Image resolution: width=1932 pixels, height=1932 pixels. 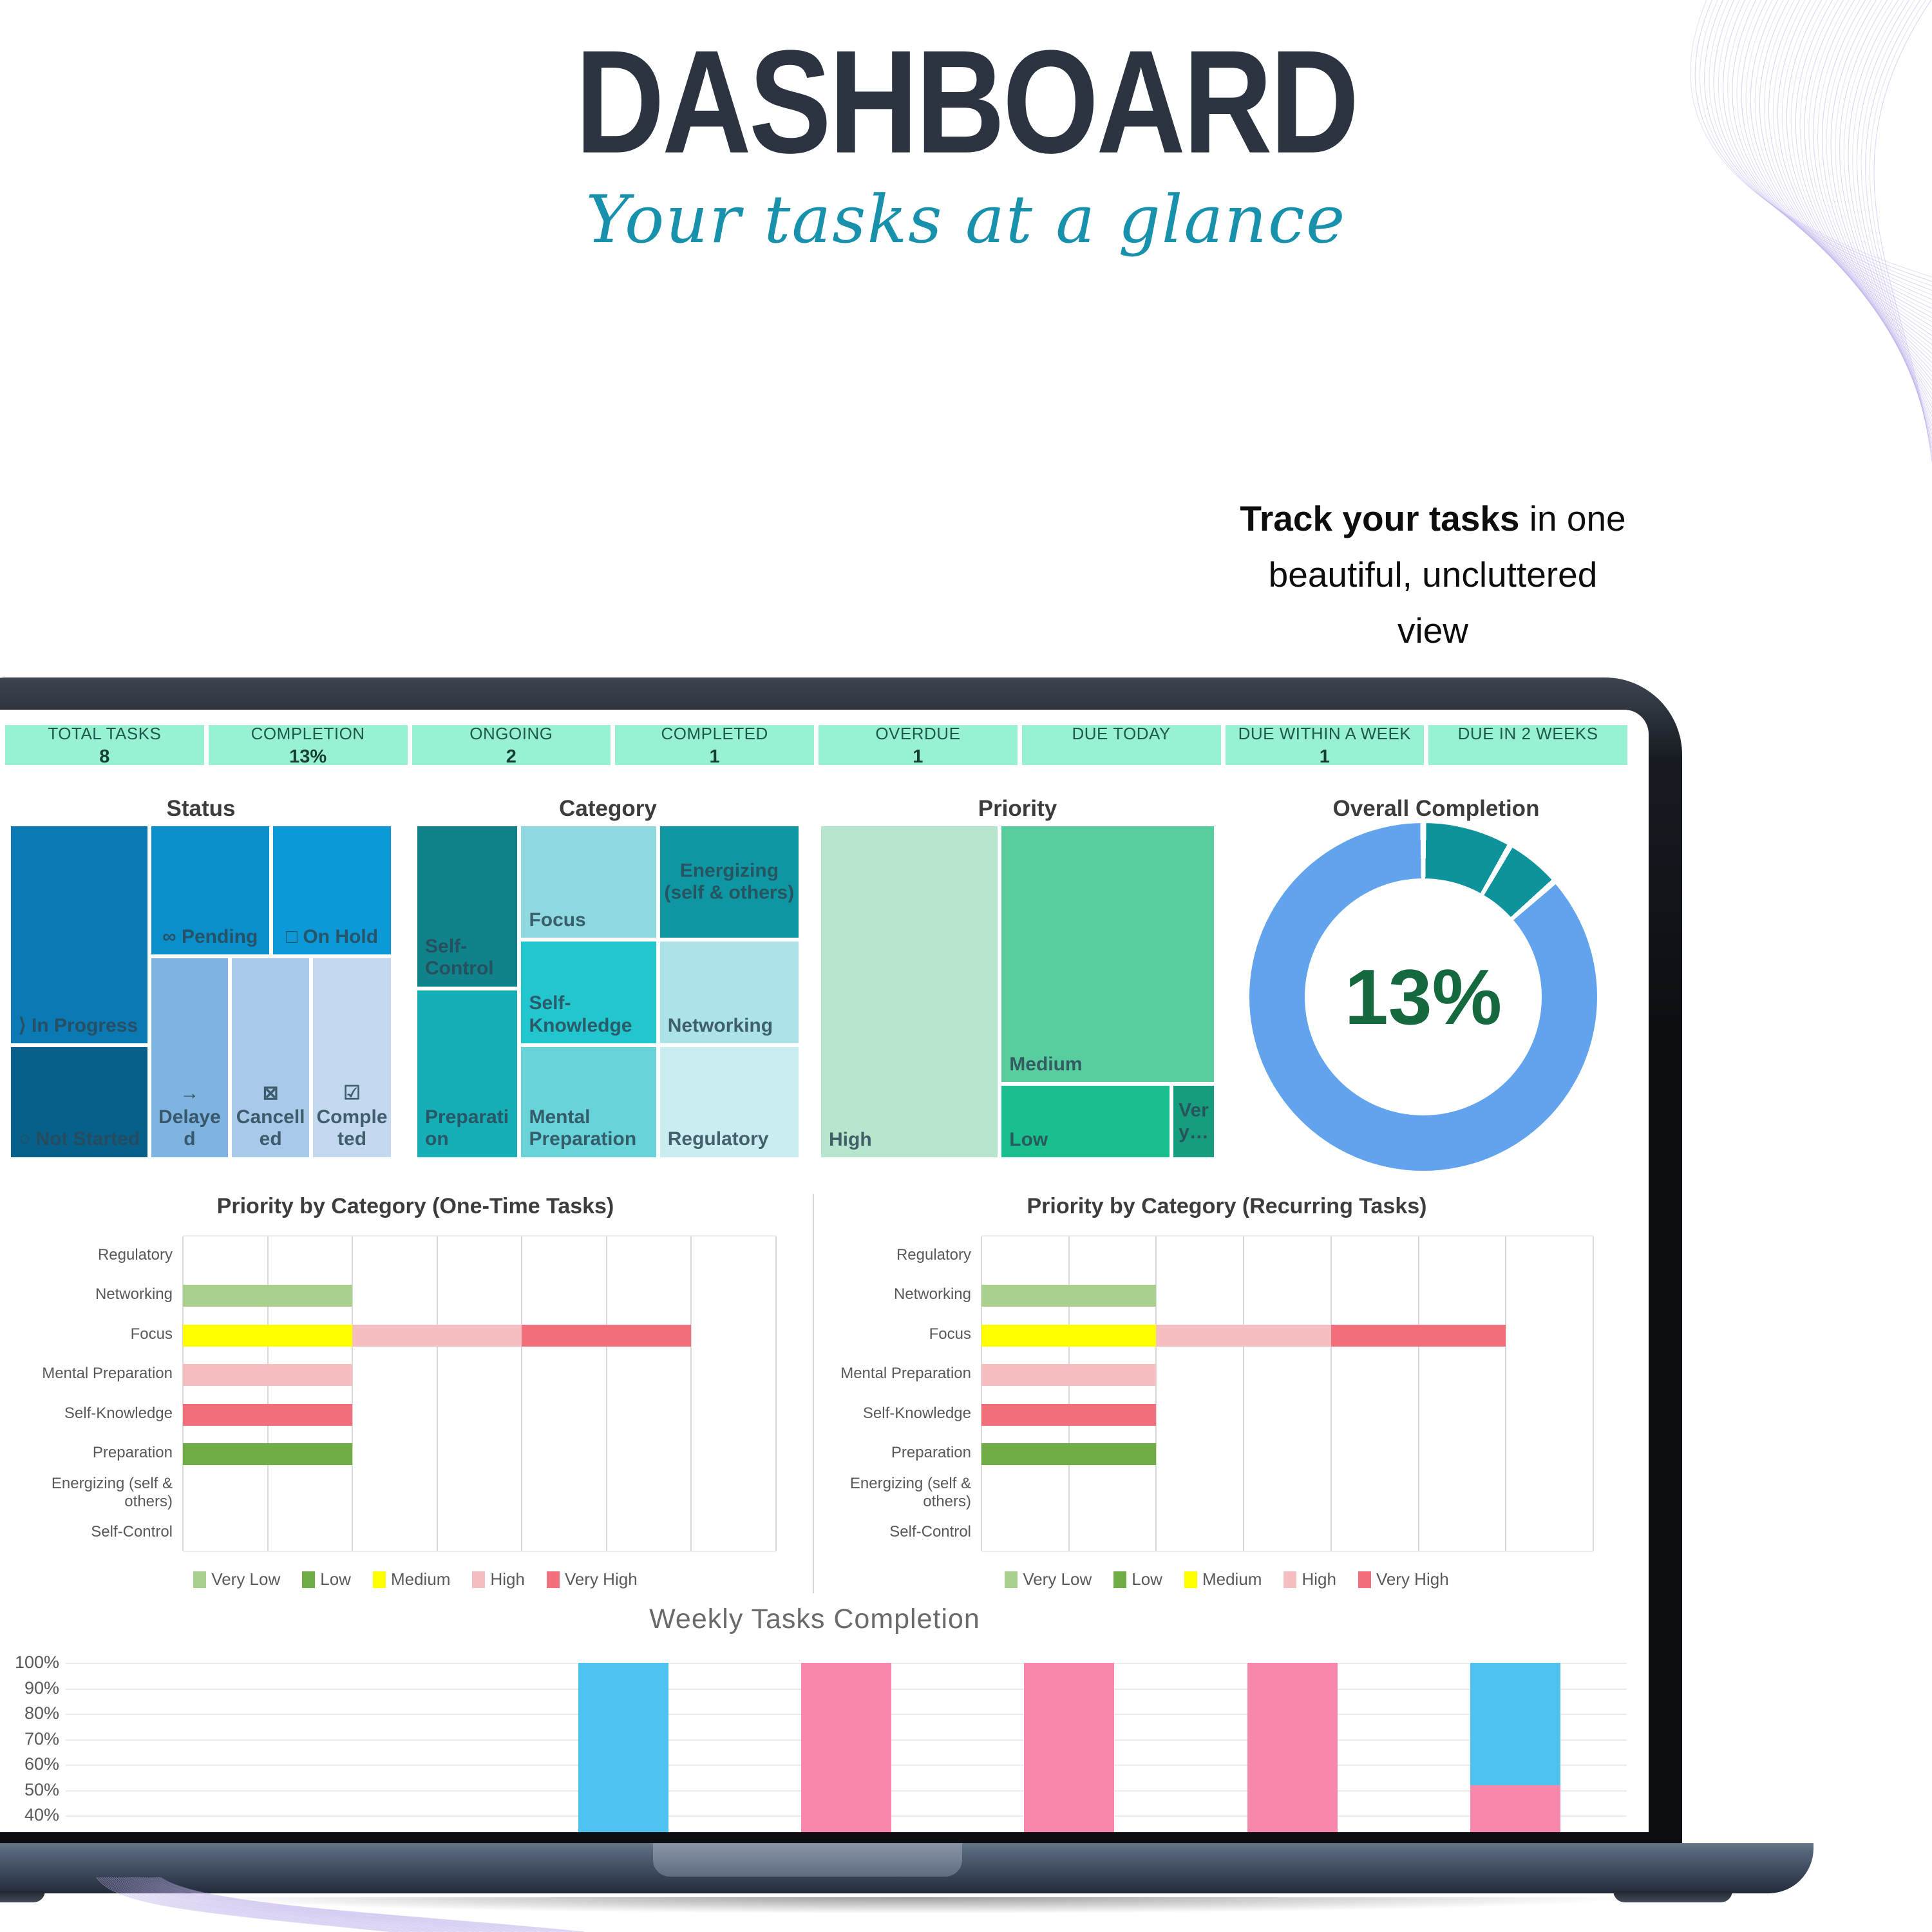 I want to click on tile-label-text: On Hold, so click(x=341, y=936).